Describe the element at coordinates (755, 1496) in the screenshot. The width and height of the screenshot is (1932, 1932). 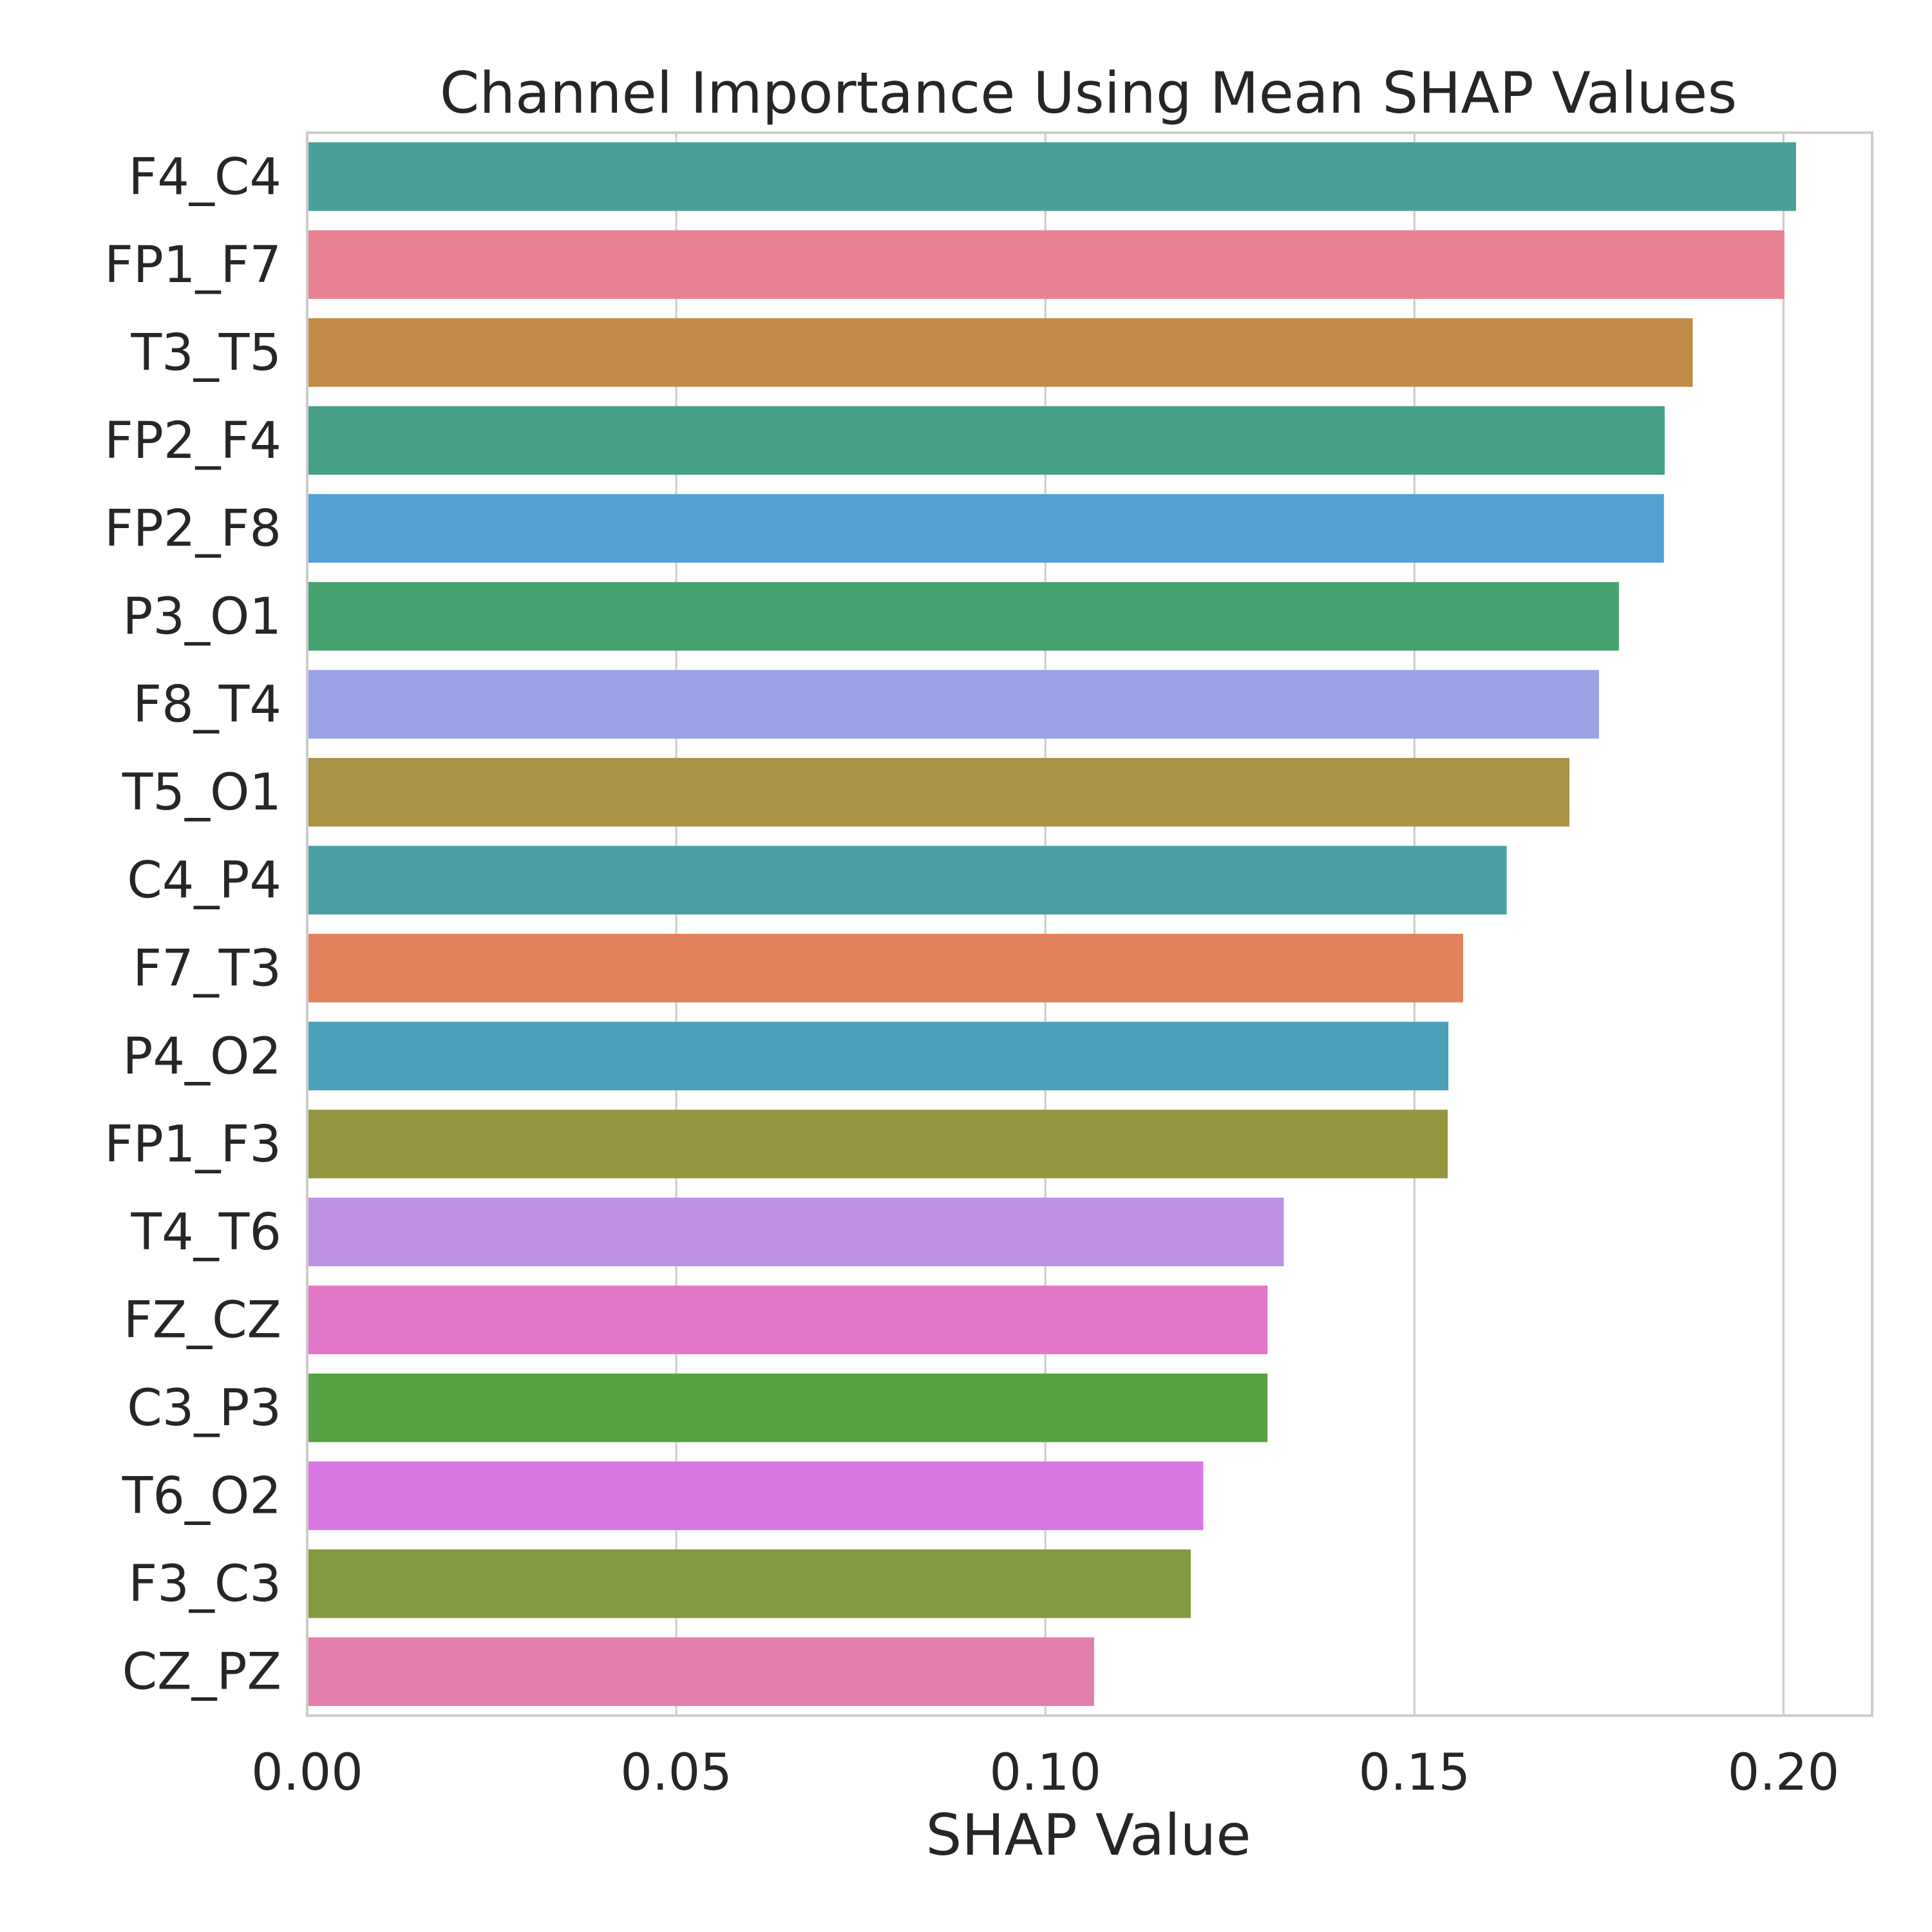
I see `bar-t6-o2` at that location.